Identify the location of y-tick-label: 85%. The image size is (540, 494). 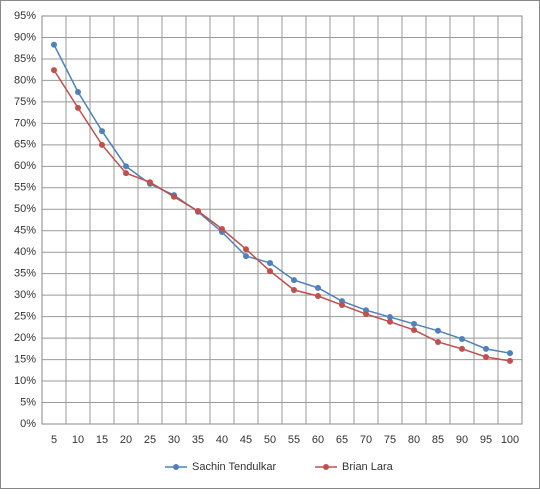
(25, 59).